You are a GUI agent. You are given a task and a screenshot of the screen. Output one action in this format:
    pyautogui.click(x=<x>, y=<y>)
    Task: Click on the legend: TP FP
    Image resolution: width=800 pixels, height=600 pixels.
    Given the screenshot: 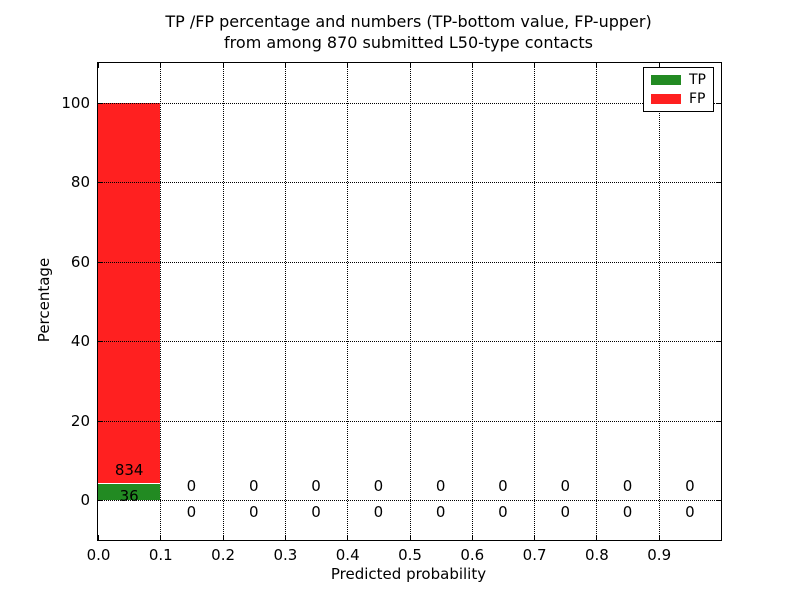 What is the action you would take?
    pyautogui.click(x=678, y=89)
    